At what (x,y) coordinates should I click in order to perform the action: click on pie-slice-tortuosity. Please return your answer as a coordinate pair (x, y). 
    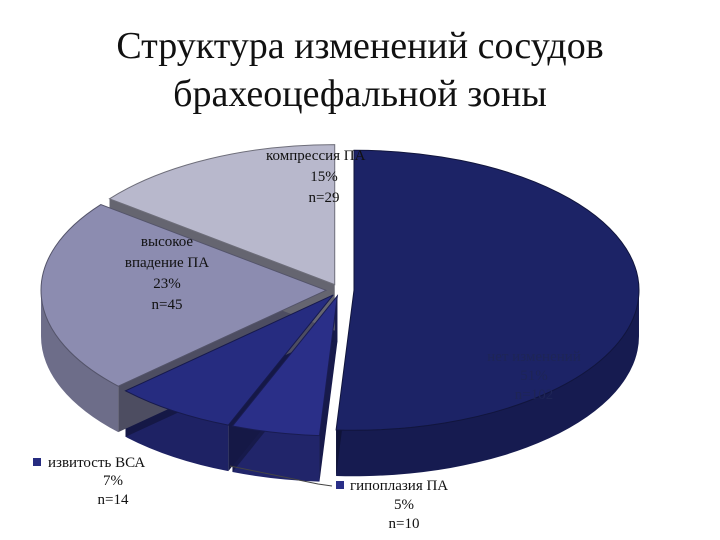
    Looking at the image, I should click on (229, 360).